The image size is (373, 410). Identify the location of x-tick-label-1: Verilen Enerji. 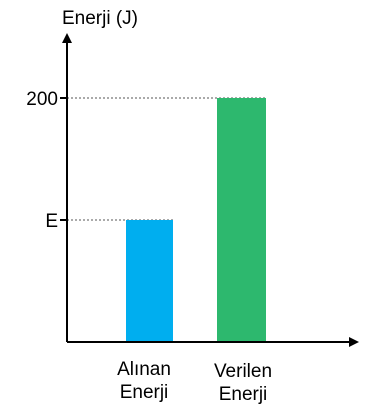
(243, 383).